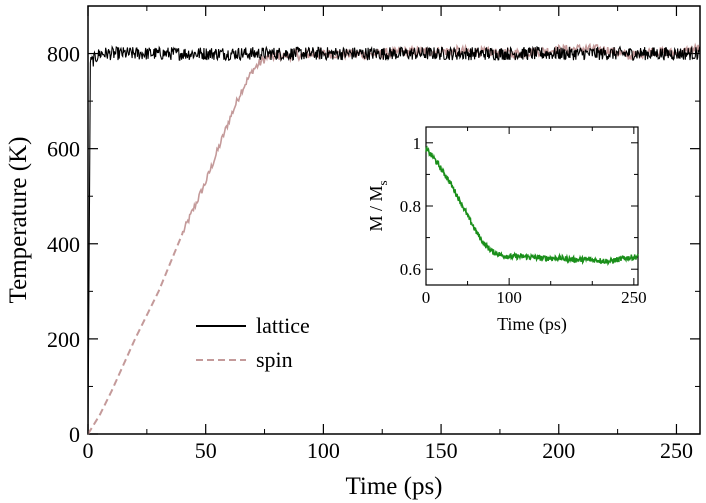 This screenshot has height=503, width=706. Describe the element at coordinates (410, 269) in the screenshot. I see `inset-y-tick-label: 0.6` at that location.